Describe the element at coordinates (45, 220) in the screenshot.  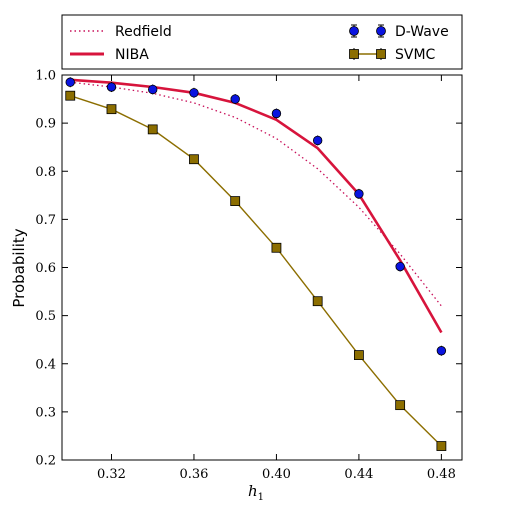
I see `y-tick-label: 0.7` at that location.